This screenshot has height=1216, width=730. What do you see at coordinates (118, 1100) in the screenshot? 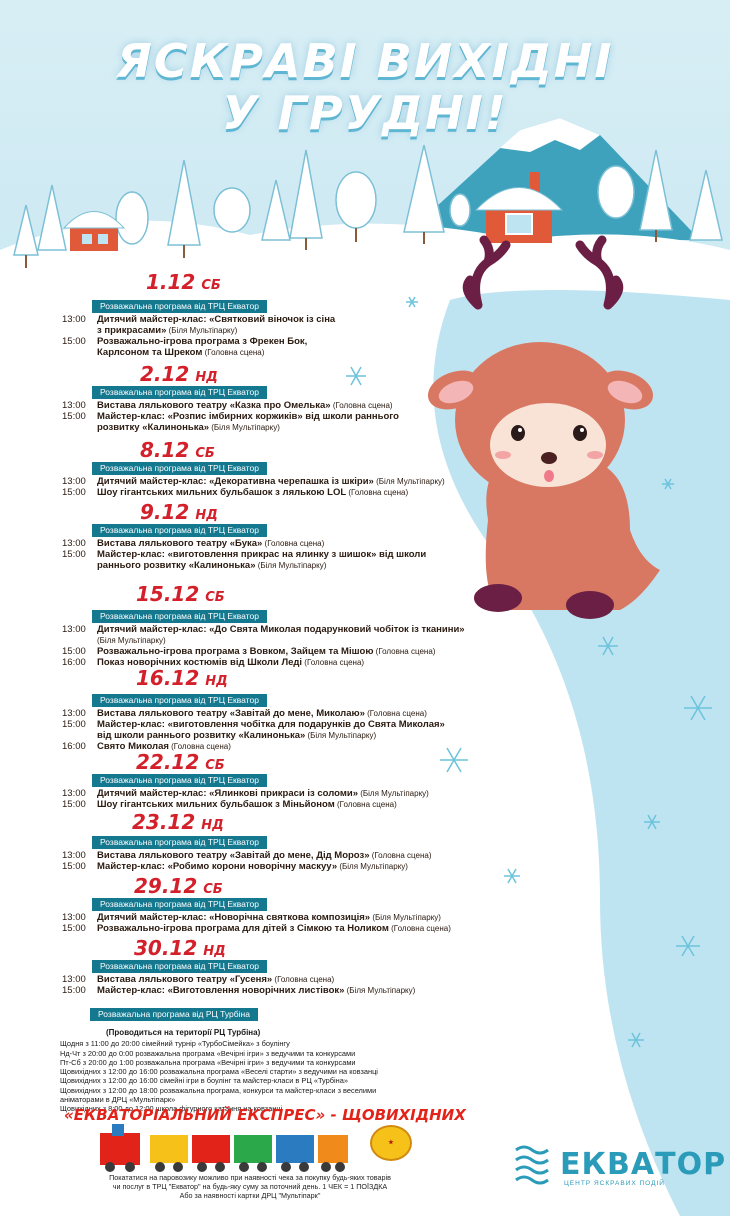
I see `turbina-line: аніматорами в ДРЦ «Мультіпарк»` at bounding box center [118, 1100].